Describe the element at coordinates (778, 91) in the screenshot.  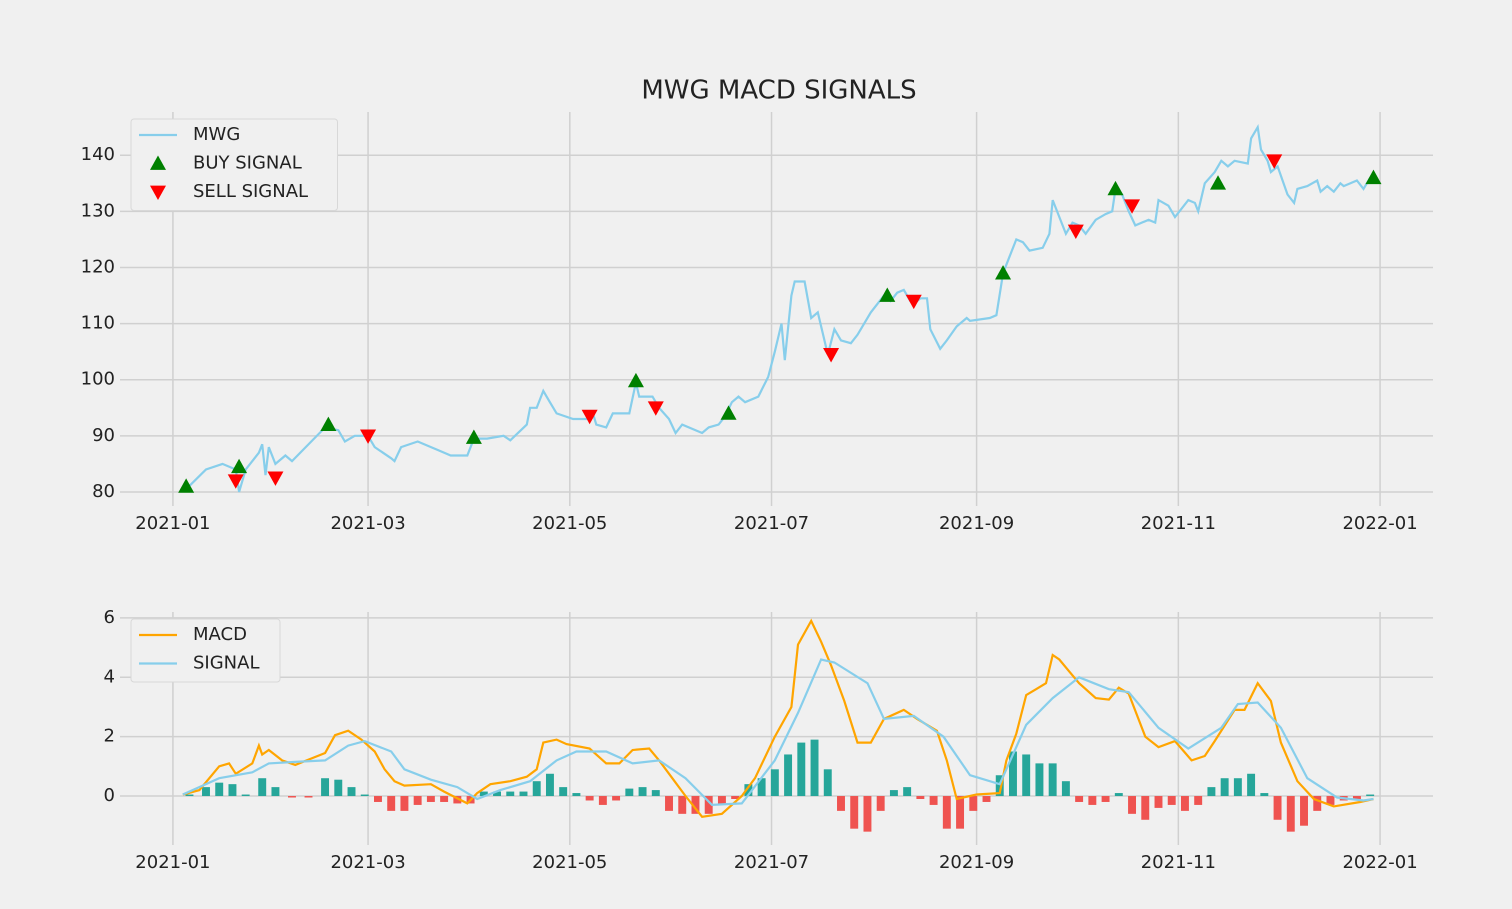
I see `chart-title: MWG MACD SIGNALS` at that location.